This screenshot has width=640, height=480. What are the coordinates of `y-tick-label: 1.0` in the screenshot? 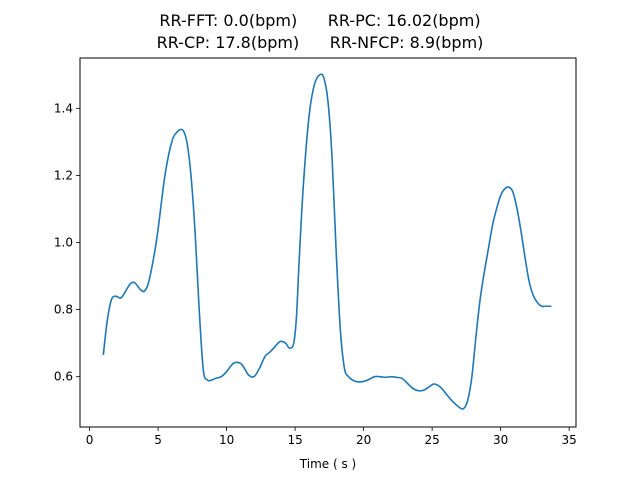 It's located at (63, 243).